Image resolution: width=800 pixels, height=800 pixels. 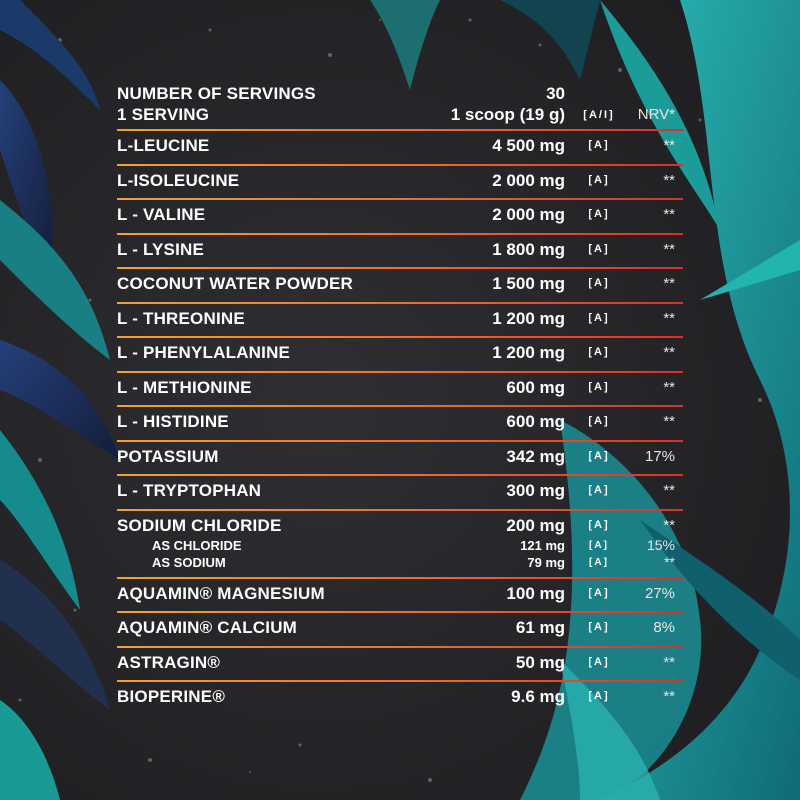 What do you see at coordinates (546, 562) in the screenshot?
I see `sub-ingredient-amount: 79 mg` at bounding box center [546, 562].